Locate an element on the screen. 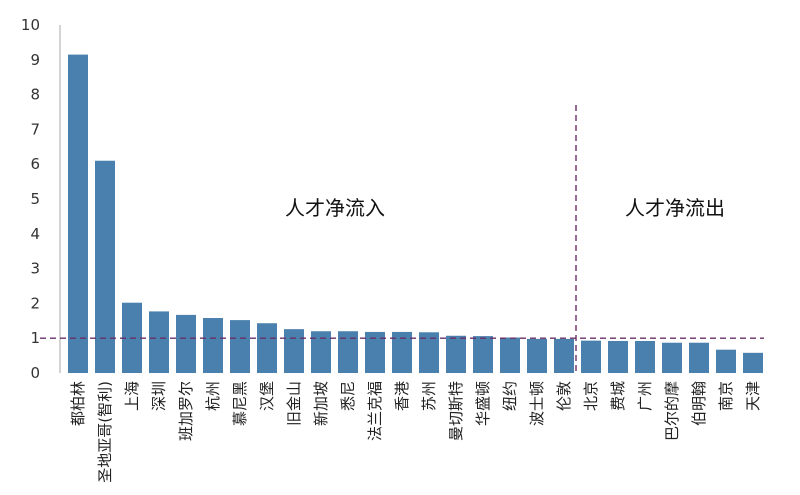 The width and height of the screenshot is (800, 495). x-tick-label: 纽约 is located at coordinates (510, 396).